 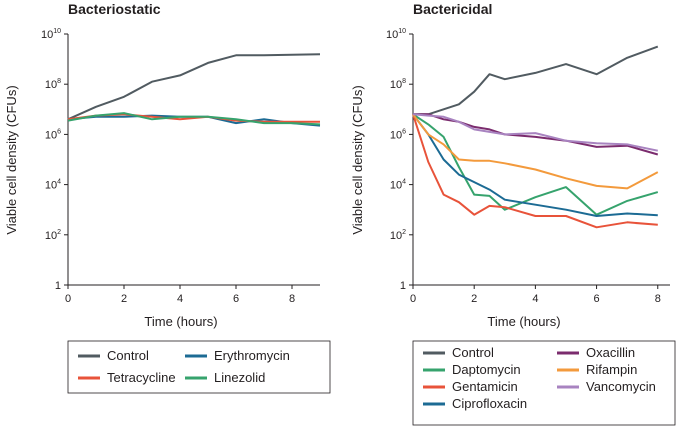 What do you see at coordinates (194, 87) in the screenshot?
I see `series-line-control-bacteriostatic` at bounding box center [194, 87].